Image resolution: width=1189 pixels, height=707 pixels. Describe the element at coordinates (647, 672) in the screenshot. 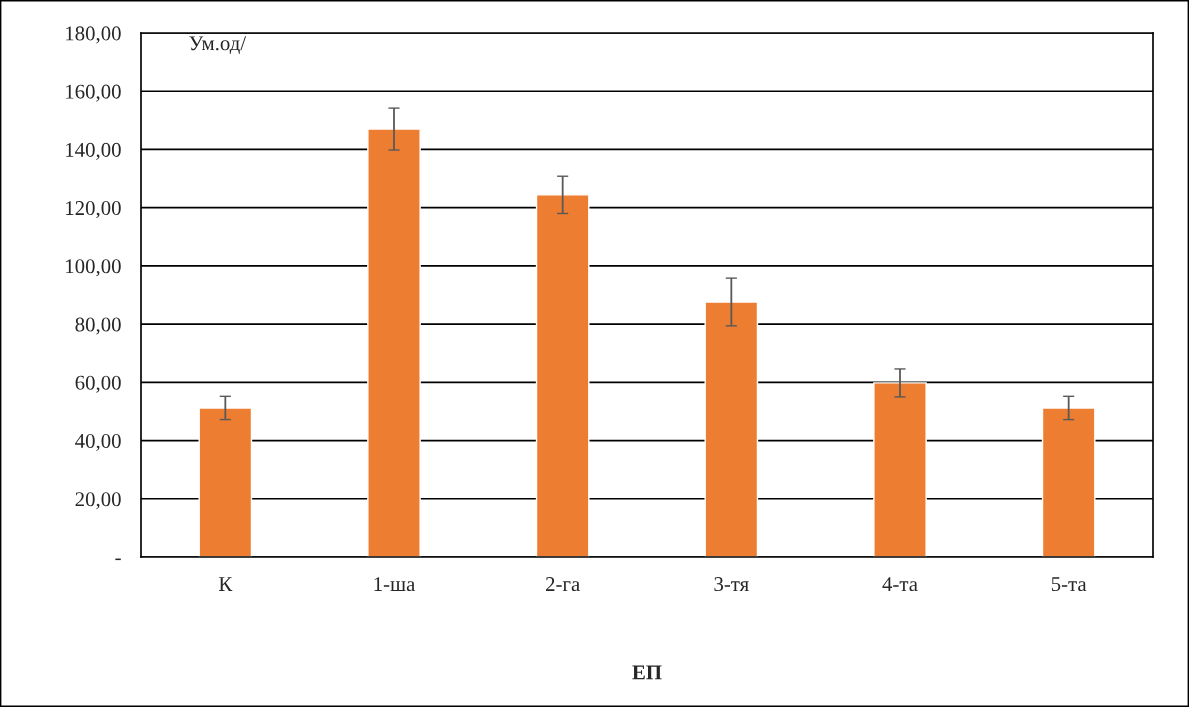

I see `x-axis-title: ЕП` at that location.